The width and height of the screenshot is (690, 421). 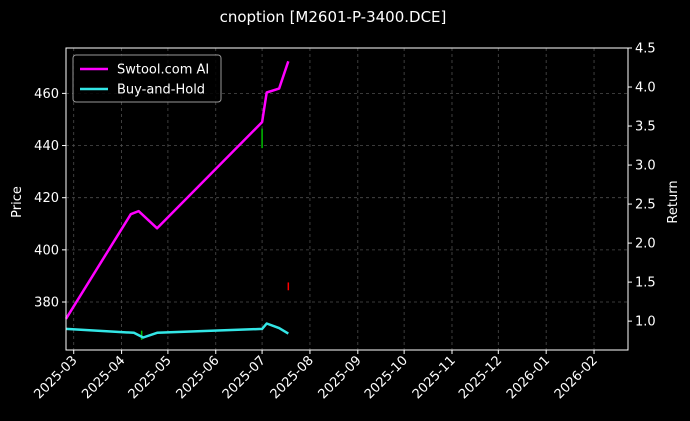 I want to click on y-right-tick-label: 2.5, so click(x=645, y=205).